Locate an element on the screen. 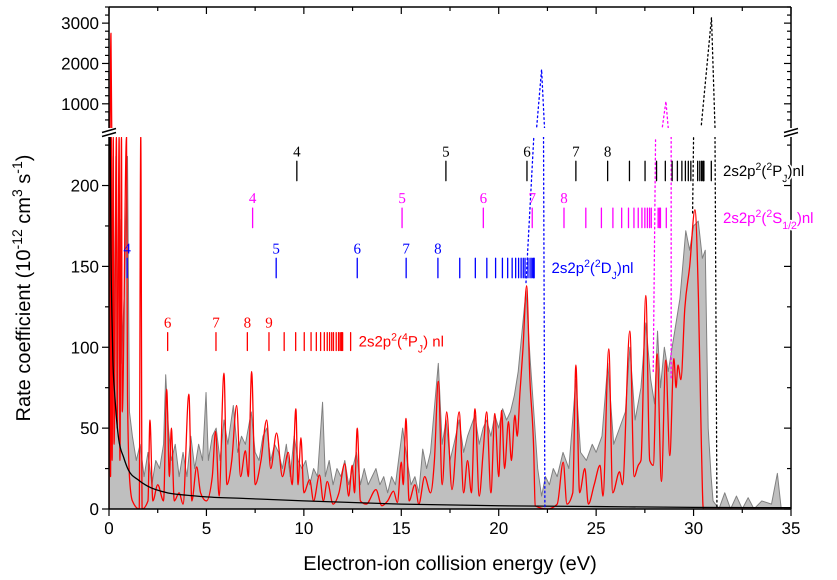 The width and height of the screenshot is (837, 580). y-tick-label: 3000 is located at coordinates (80, 24).